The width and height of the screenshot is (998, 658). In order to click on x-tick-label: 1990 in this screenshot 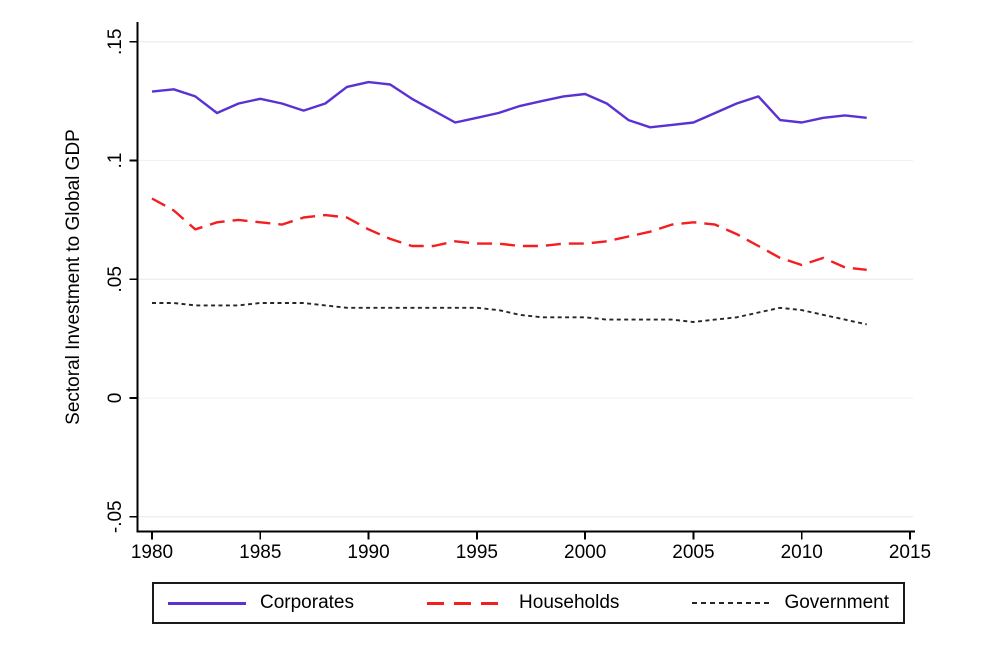, I will do `click(368, 552)`.